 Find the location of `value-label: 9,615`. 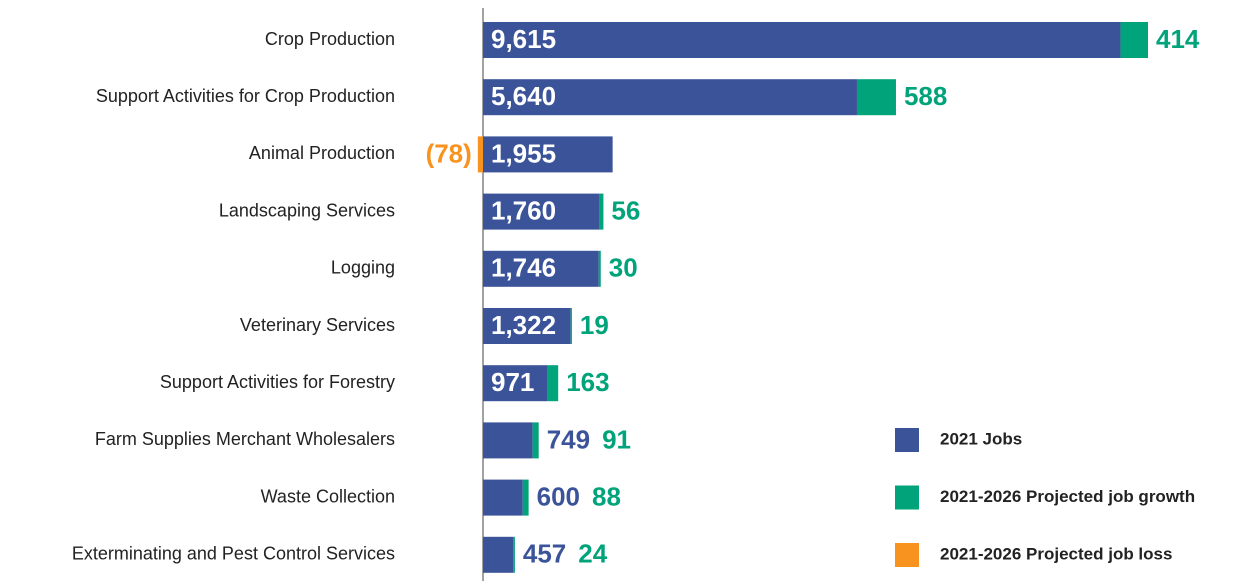

value-label: 9,615 is located at coordinates (523, 39).